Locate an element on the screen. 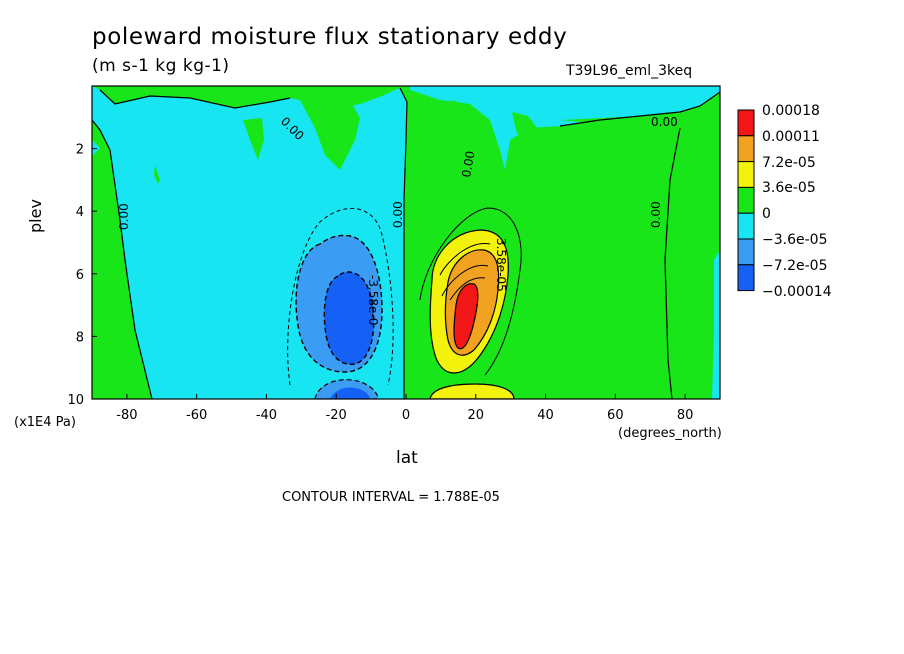 The image size is (904, 654). positive-contour-0.00011 is located at coordinates (466, 316).